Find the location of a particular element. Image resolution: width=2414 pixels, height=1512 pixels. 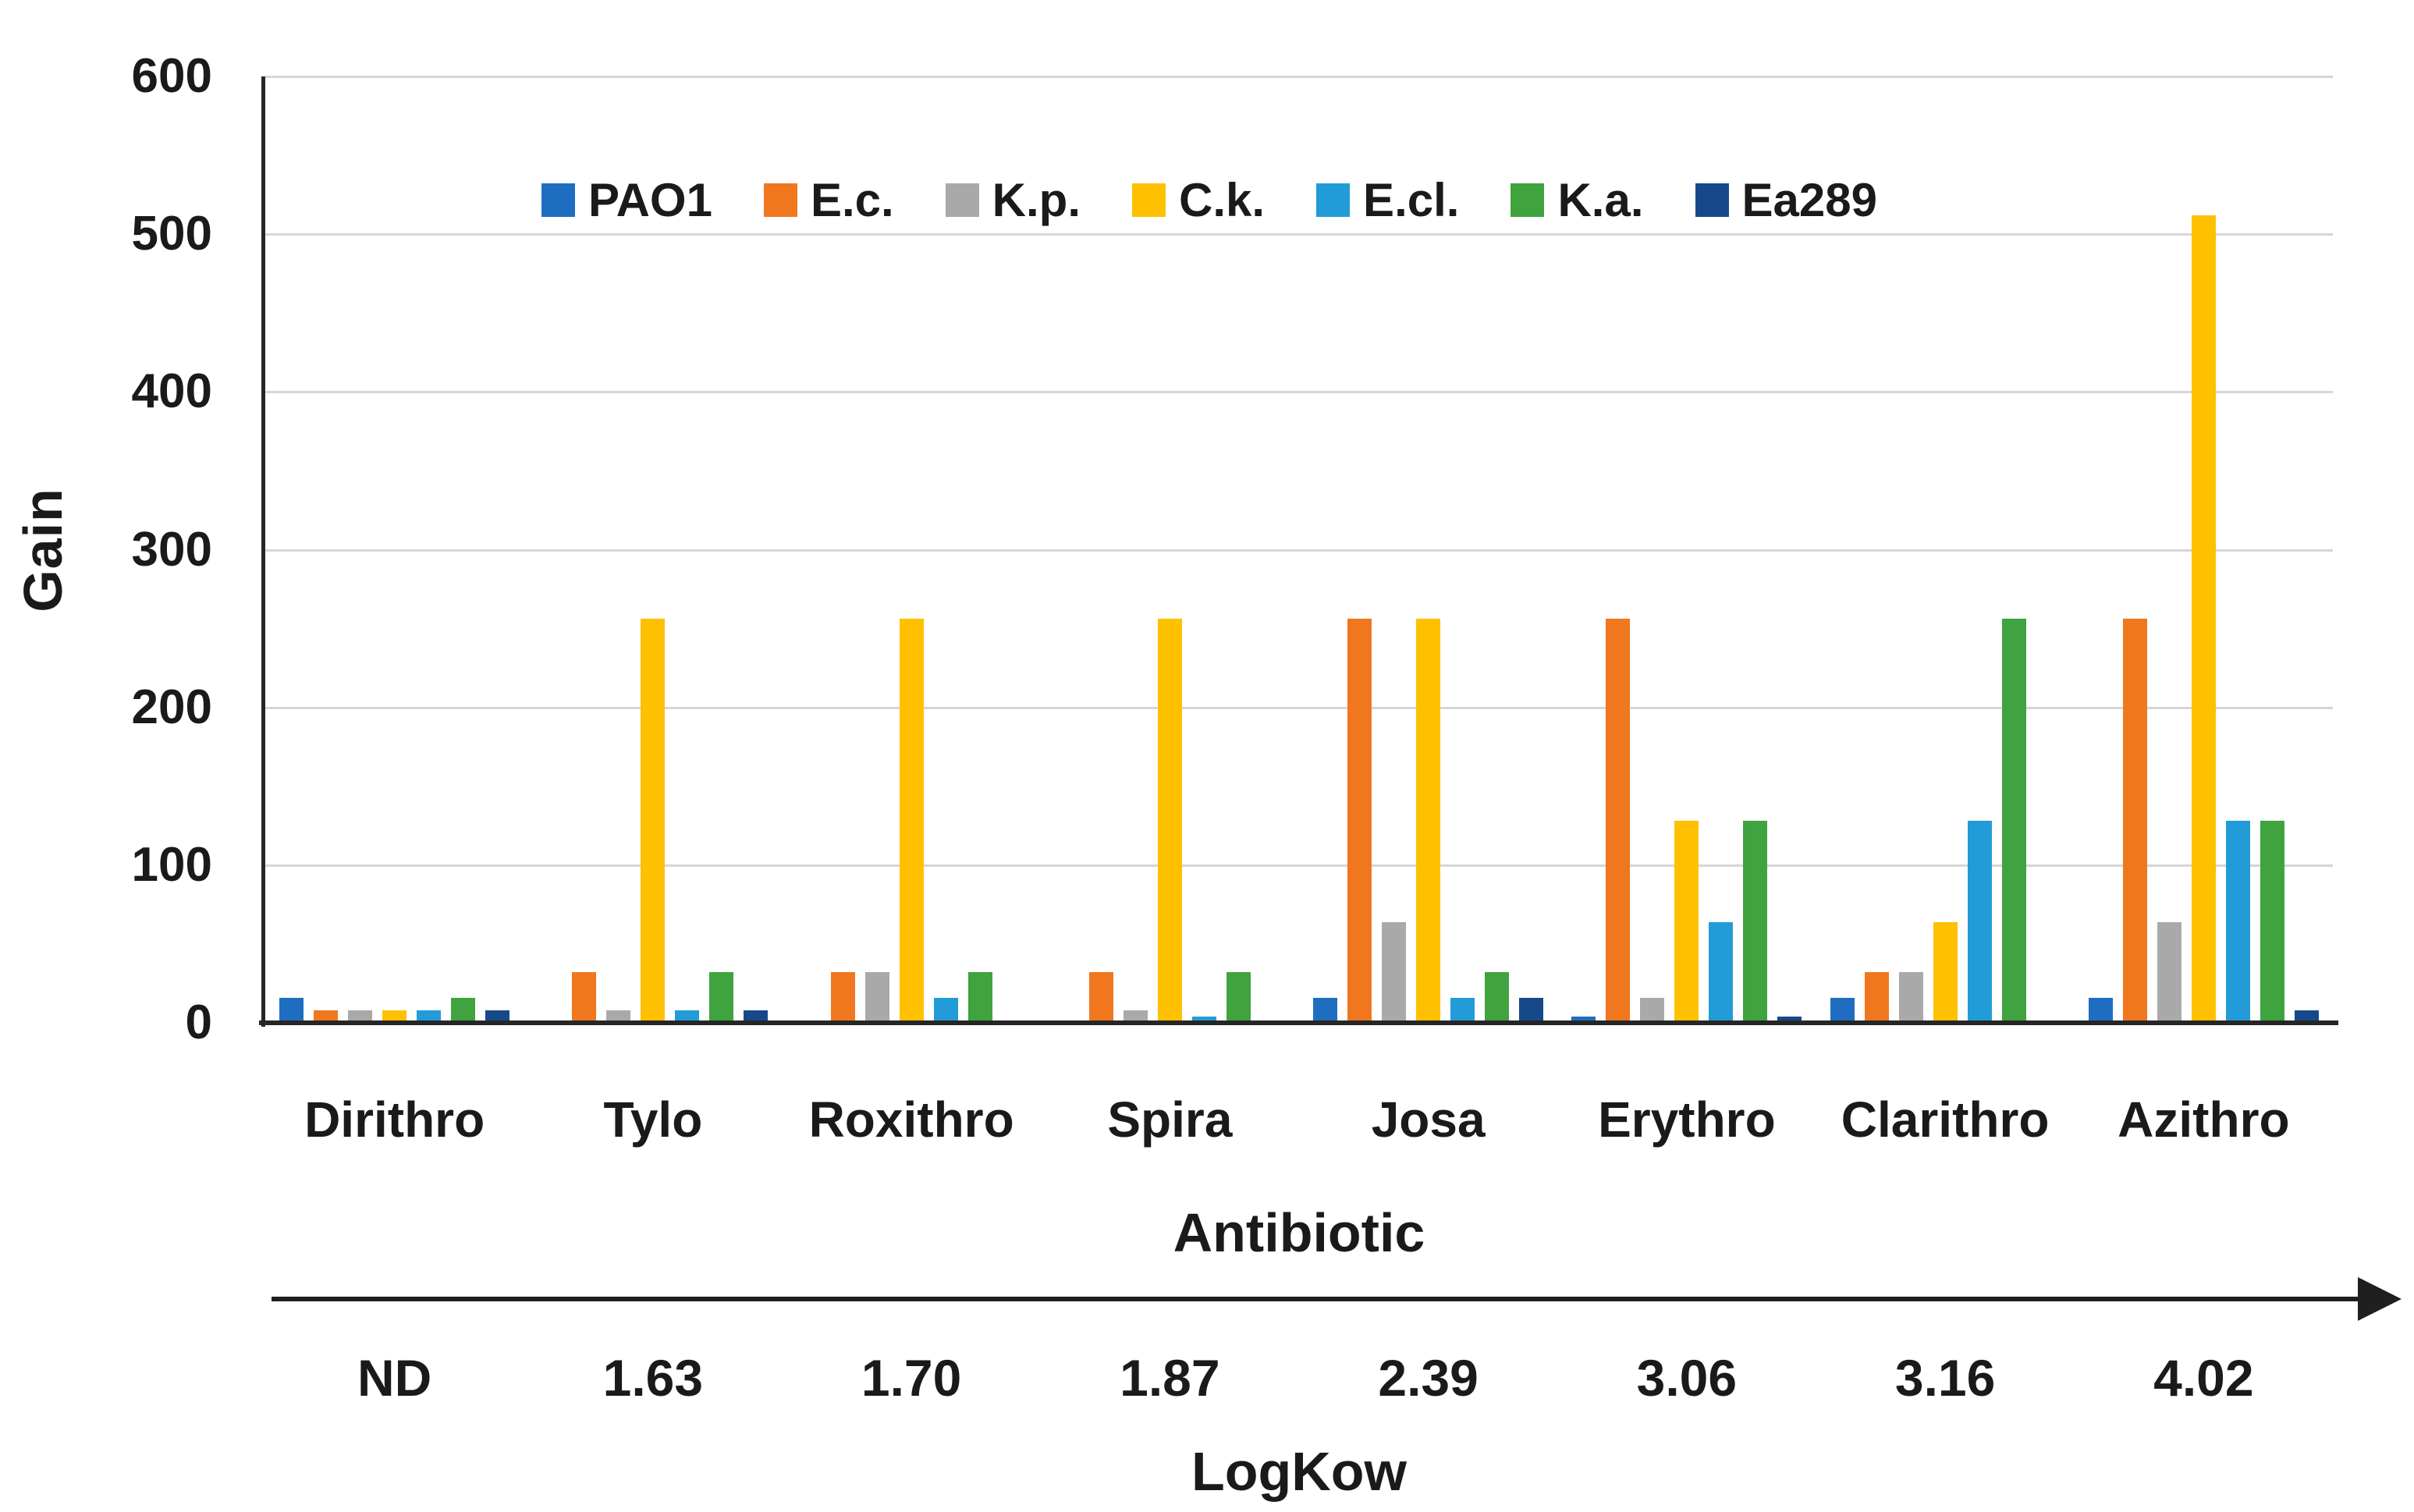

logkow-value-1.87: 1.87 is located at coordinates (1170, 1378).